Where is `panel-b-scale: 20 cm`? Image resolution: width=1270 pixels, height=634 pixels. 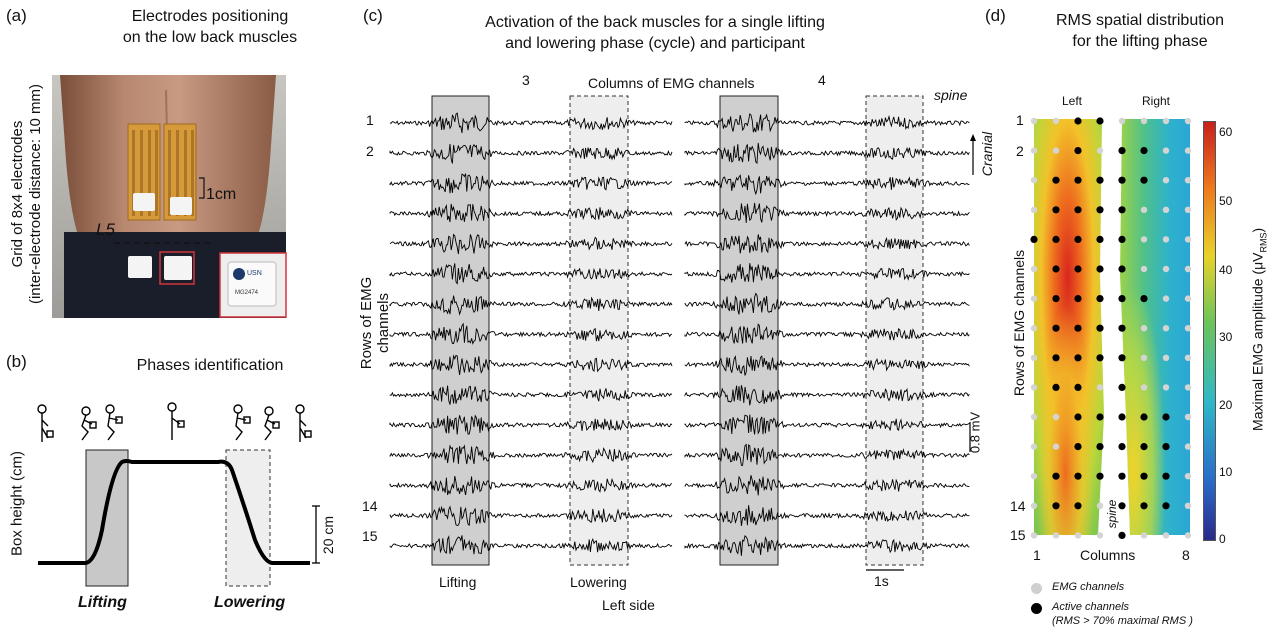 panel-b-scale: 20 cm is located at coordinates (328, 535).